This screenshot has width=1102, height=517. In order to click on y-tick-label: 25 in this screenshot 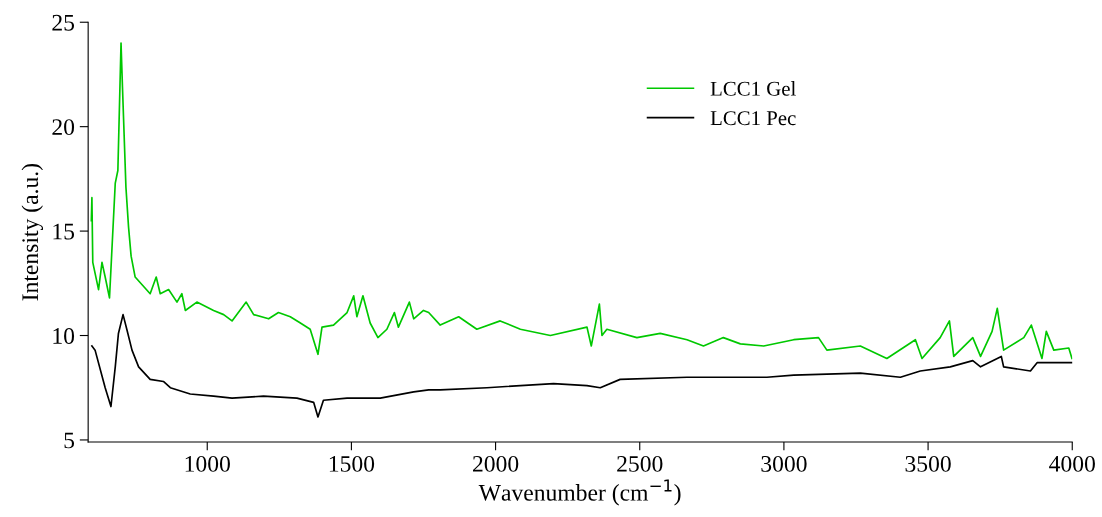, I will do `click(63, 22)`.